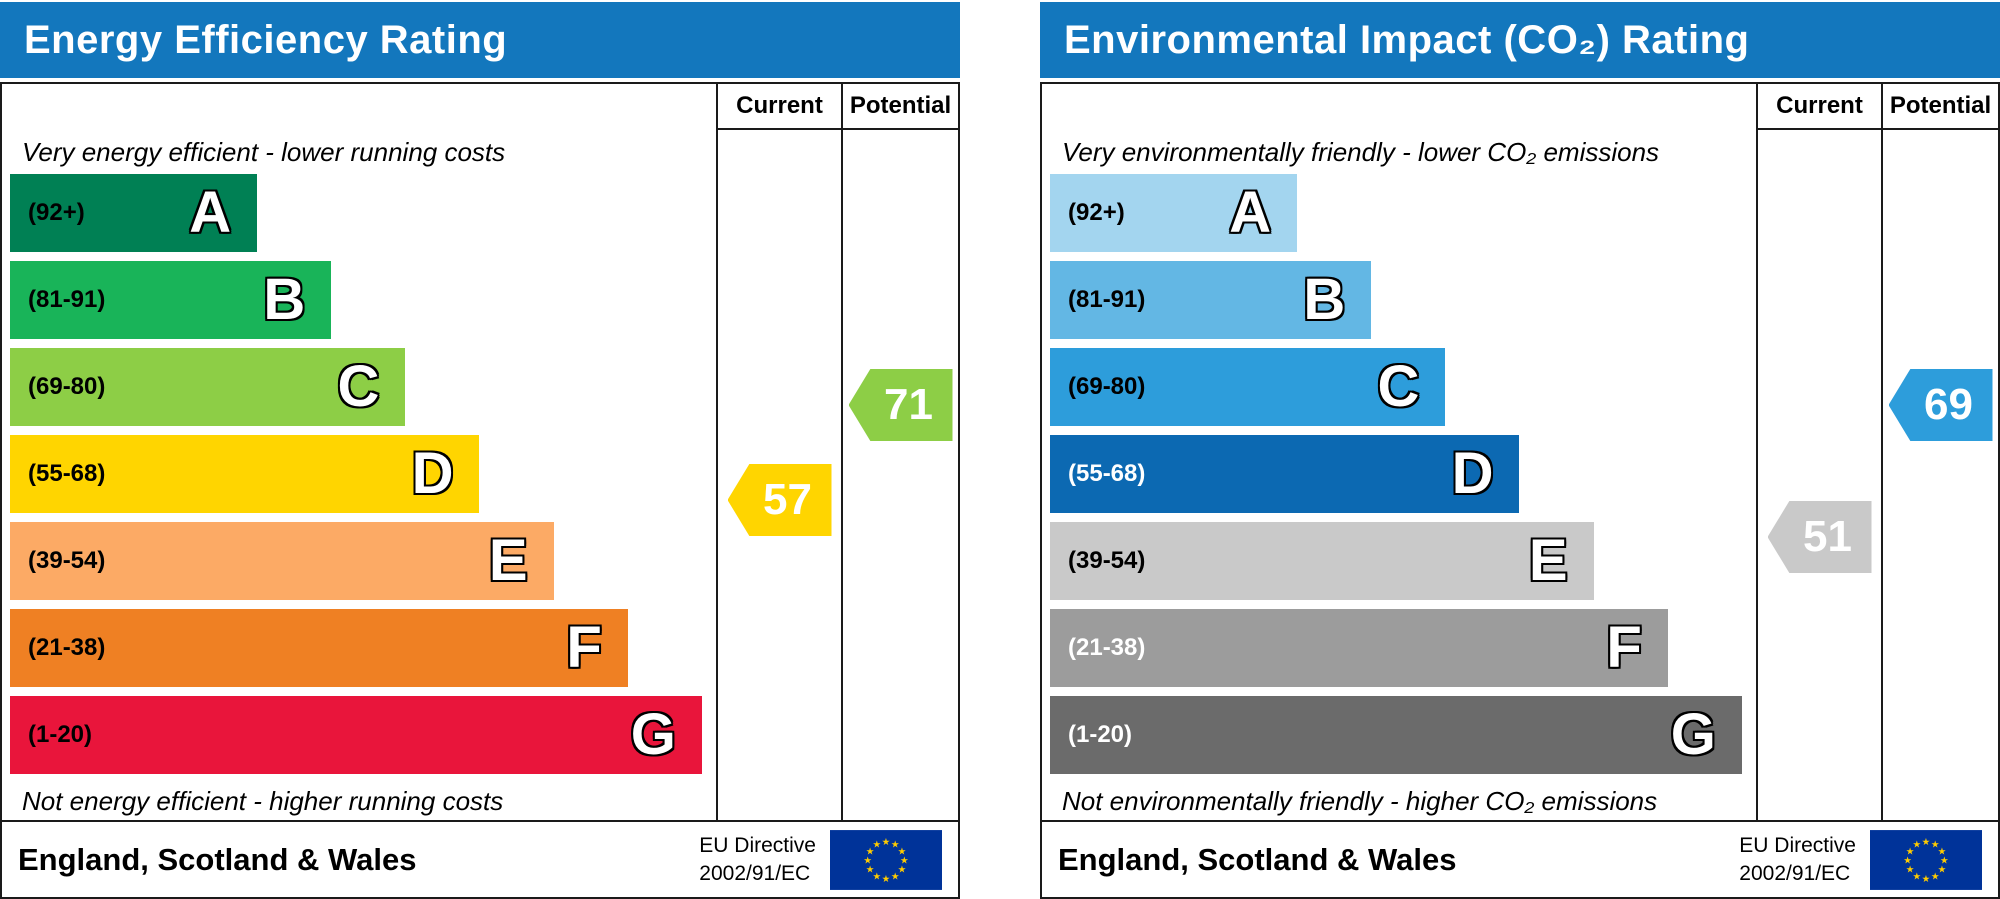  I want to click on co2-current-rating-pointer: 51, so click(1819, 537).